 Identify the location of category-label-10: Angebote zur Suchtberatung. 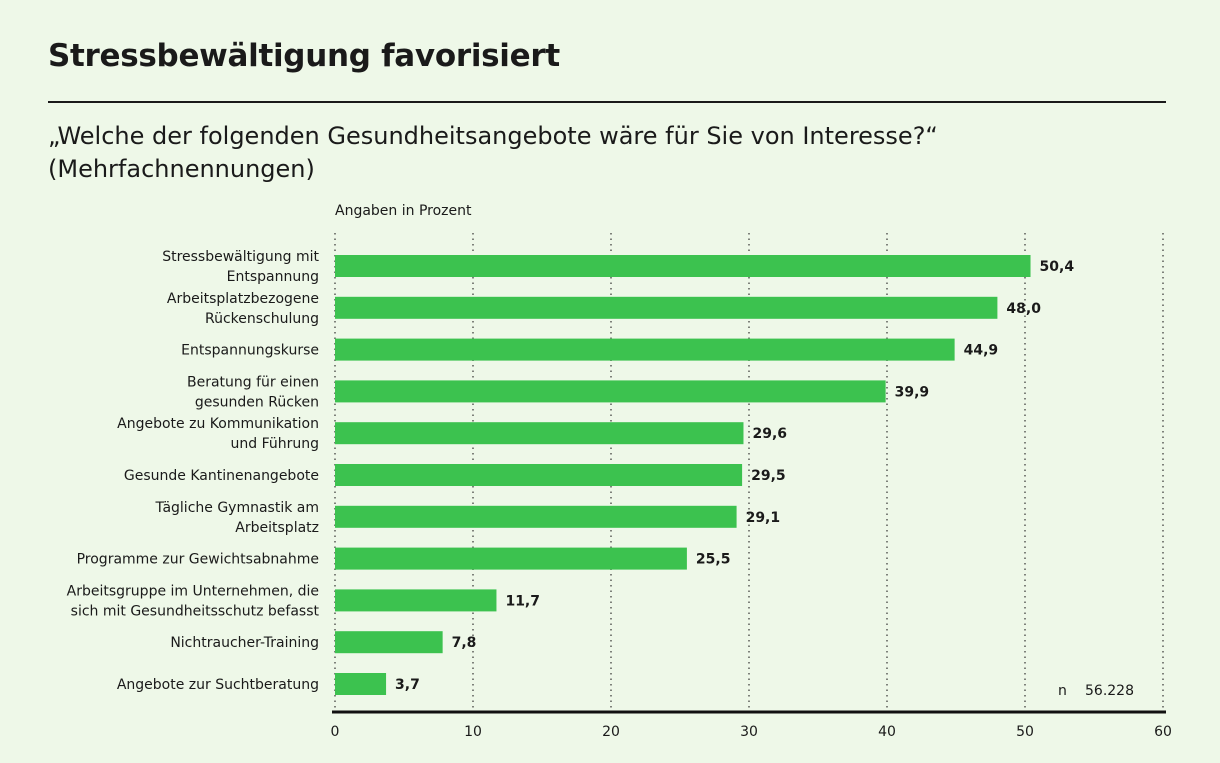
(218, 685).